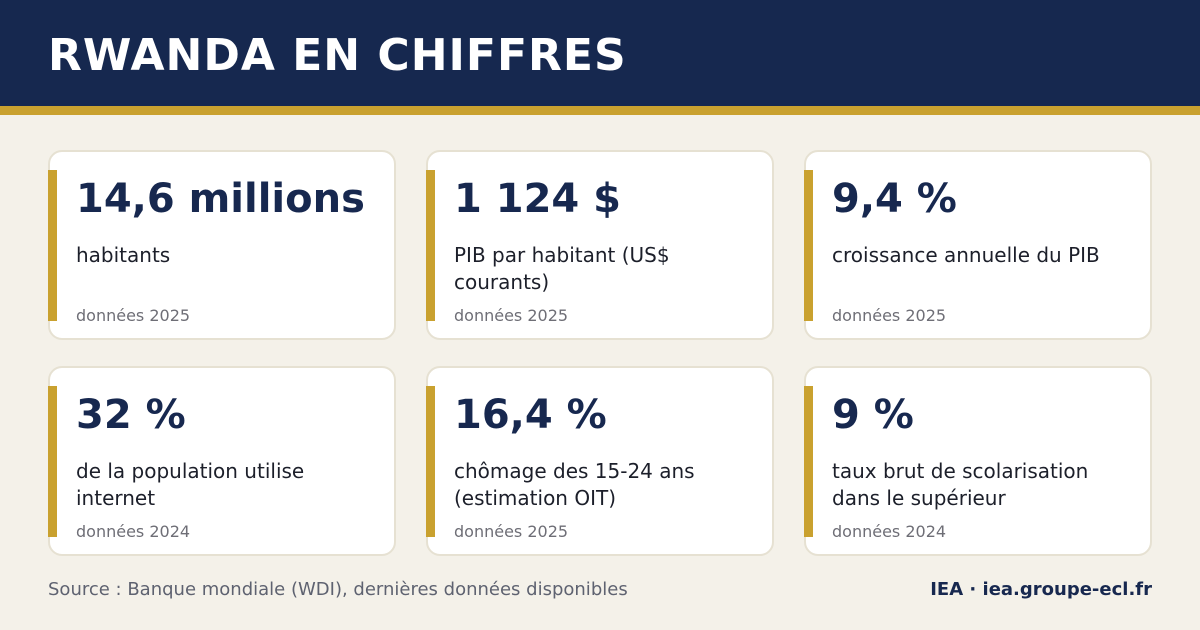  What do you see at coordinates (966, 255) in the screenshot?
I see `stat-label: croissance annuelle du PIB` at bounding box center [966, 255].